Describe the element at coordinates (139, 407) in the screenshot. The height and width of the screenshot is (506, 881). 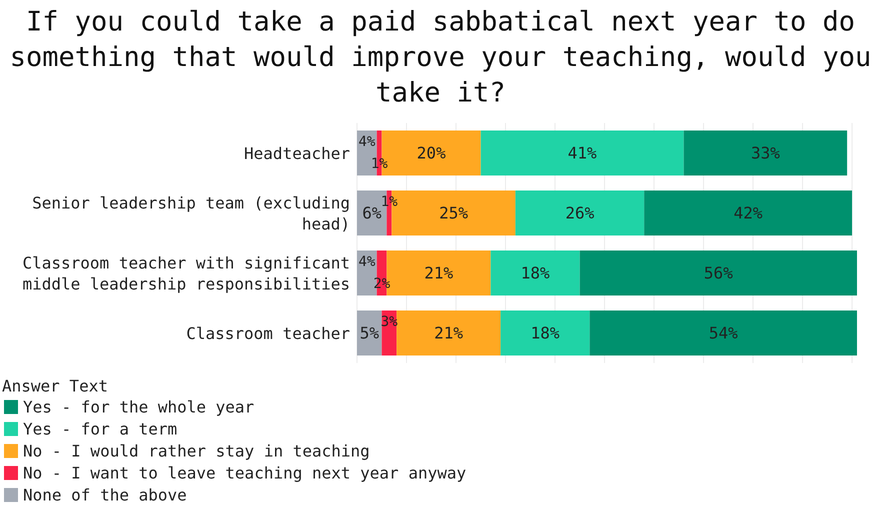
I see `legend-label: Yes - for the whole year` at that location.